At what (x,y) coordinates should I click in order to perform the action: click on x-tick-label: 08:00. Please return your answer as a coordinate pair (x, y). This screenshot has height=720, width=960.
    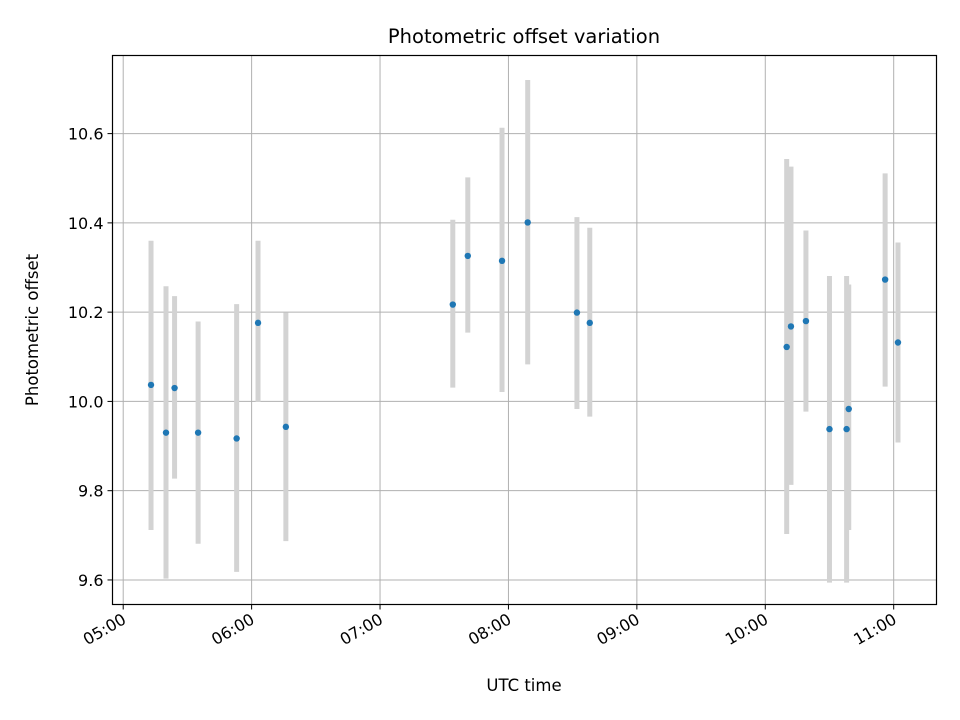
    Looking at the image, I should click on (489, 630).